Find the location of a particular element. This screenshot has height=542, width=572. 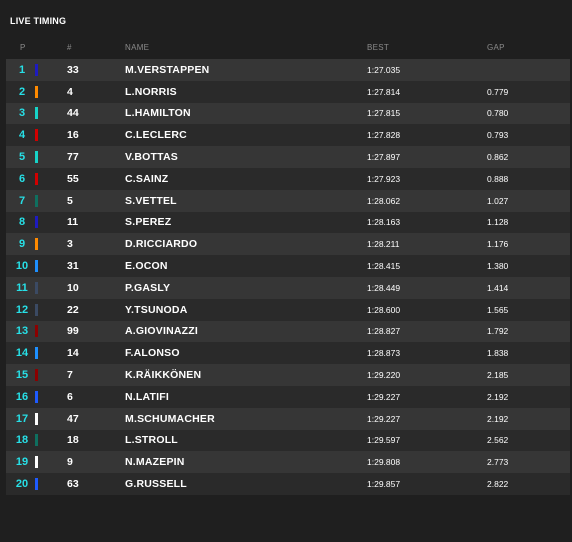

driver-name-cell: N.LATIFI is located at coordinates (147, 396).